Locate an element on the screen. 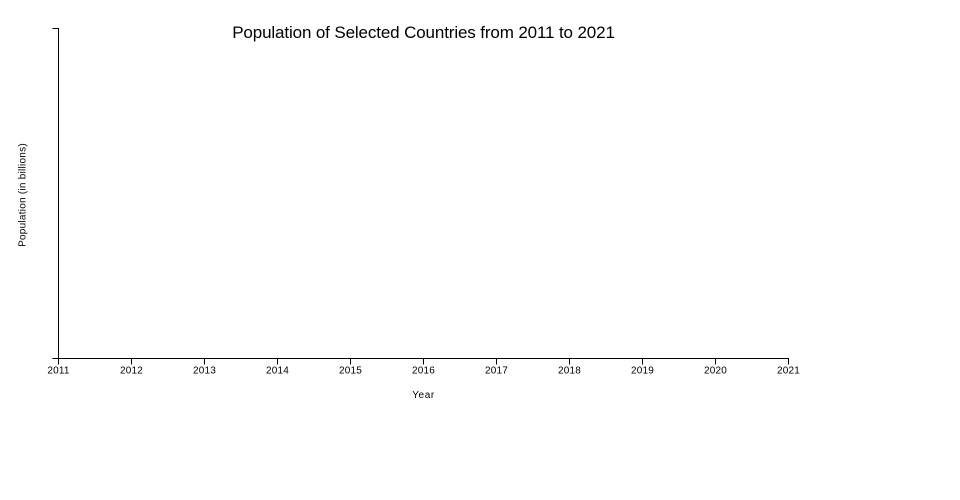  svg-text: 2016 is located at coordinates (423, 371).